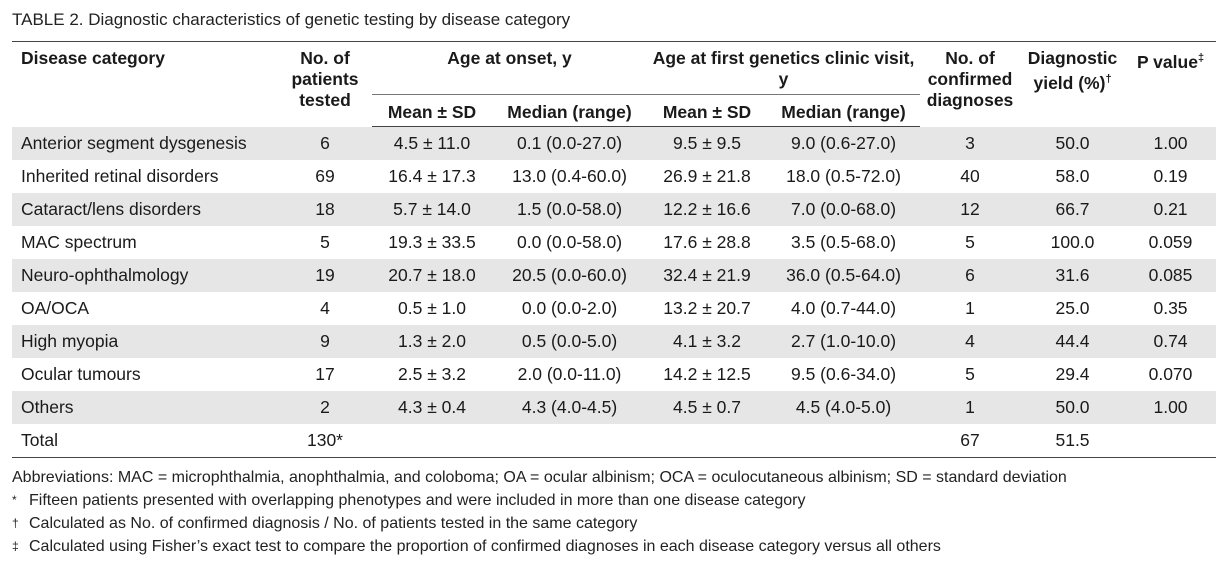 The height and width of the screenshot is (568, 1228). What do you see at coordinates (1167, 61) in the screenshot?
I see `header-p-value-label: P value` at bounding box center [1167, 61].